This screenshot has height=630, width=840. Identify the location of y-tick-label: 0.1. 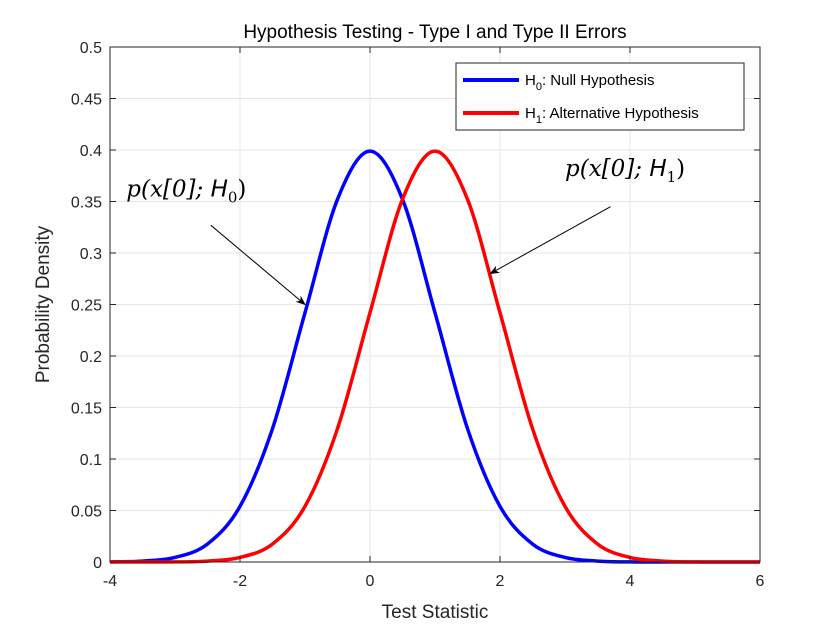
(91, 460).